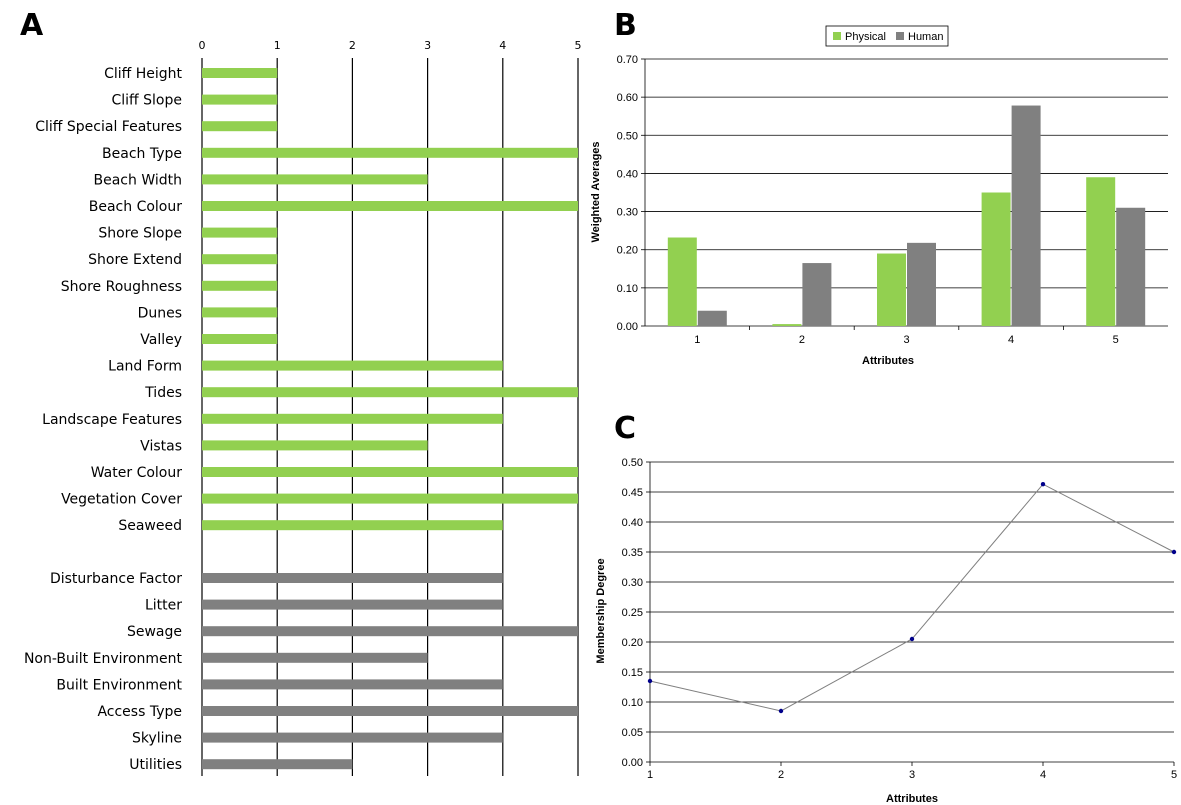 This screenshot has width=1181, height=805. What do you see at coordinates (140, 234) in the screenshot?
I see `category-label-shore-slope: Shore Slope` at bounding box center [140, 234].